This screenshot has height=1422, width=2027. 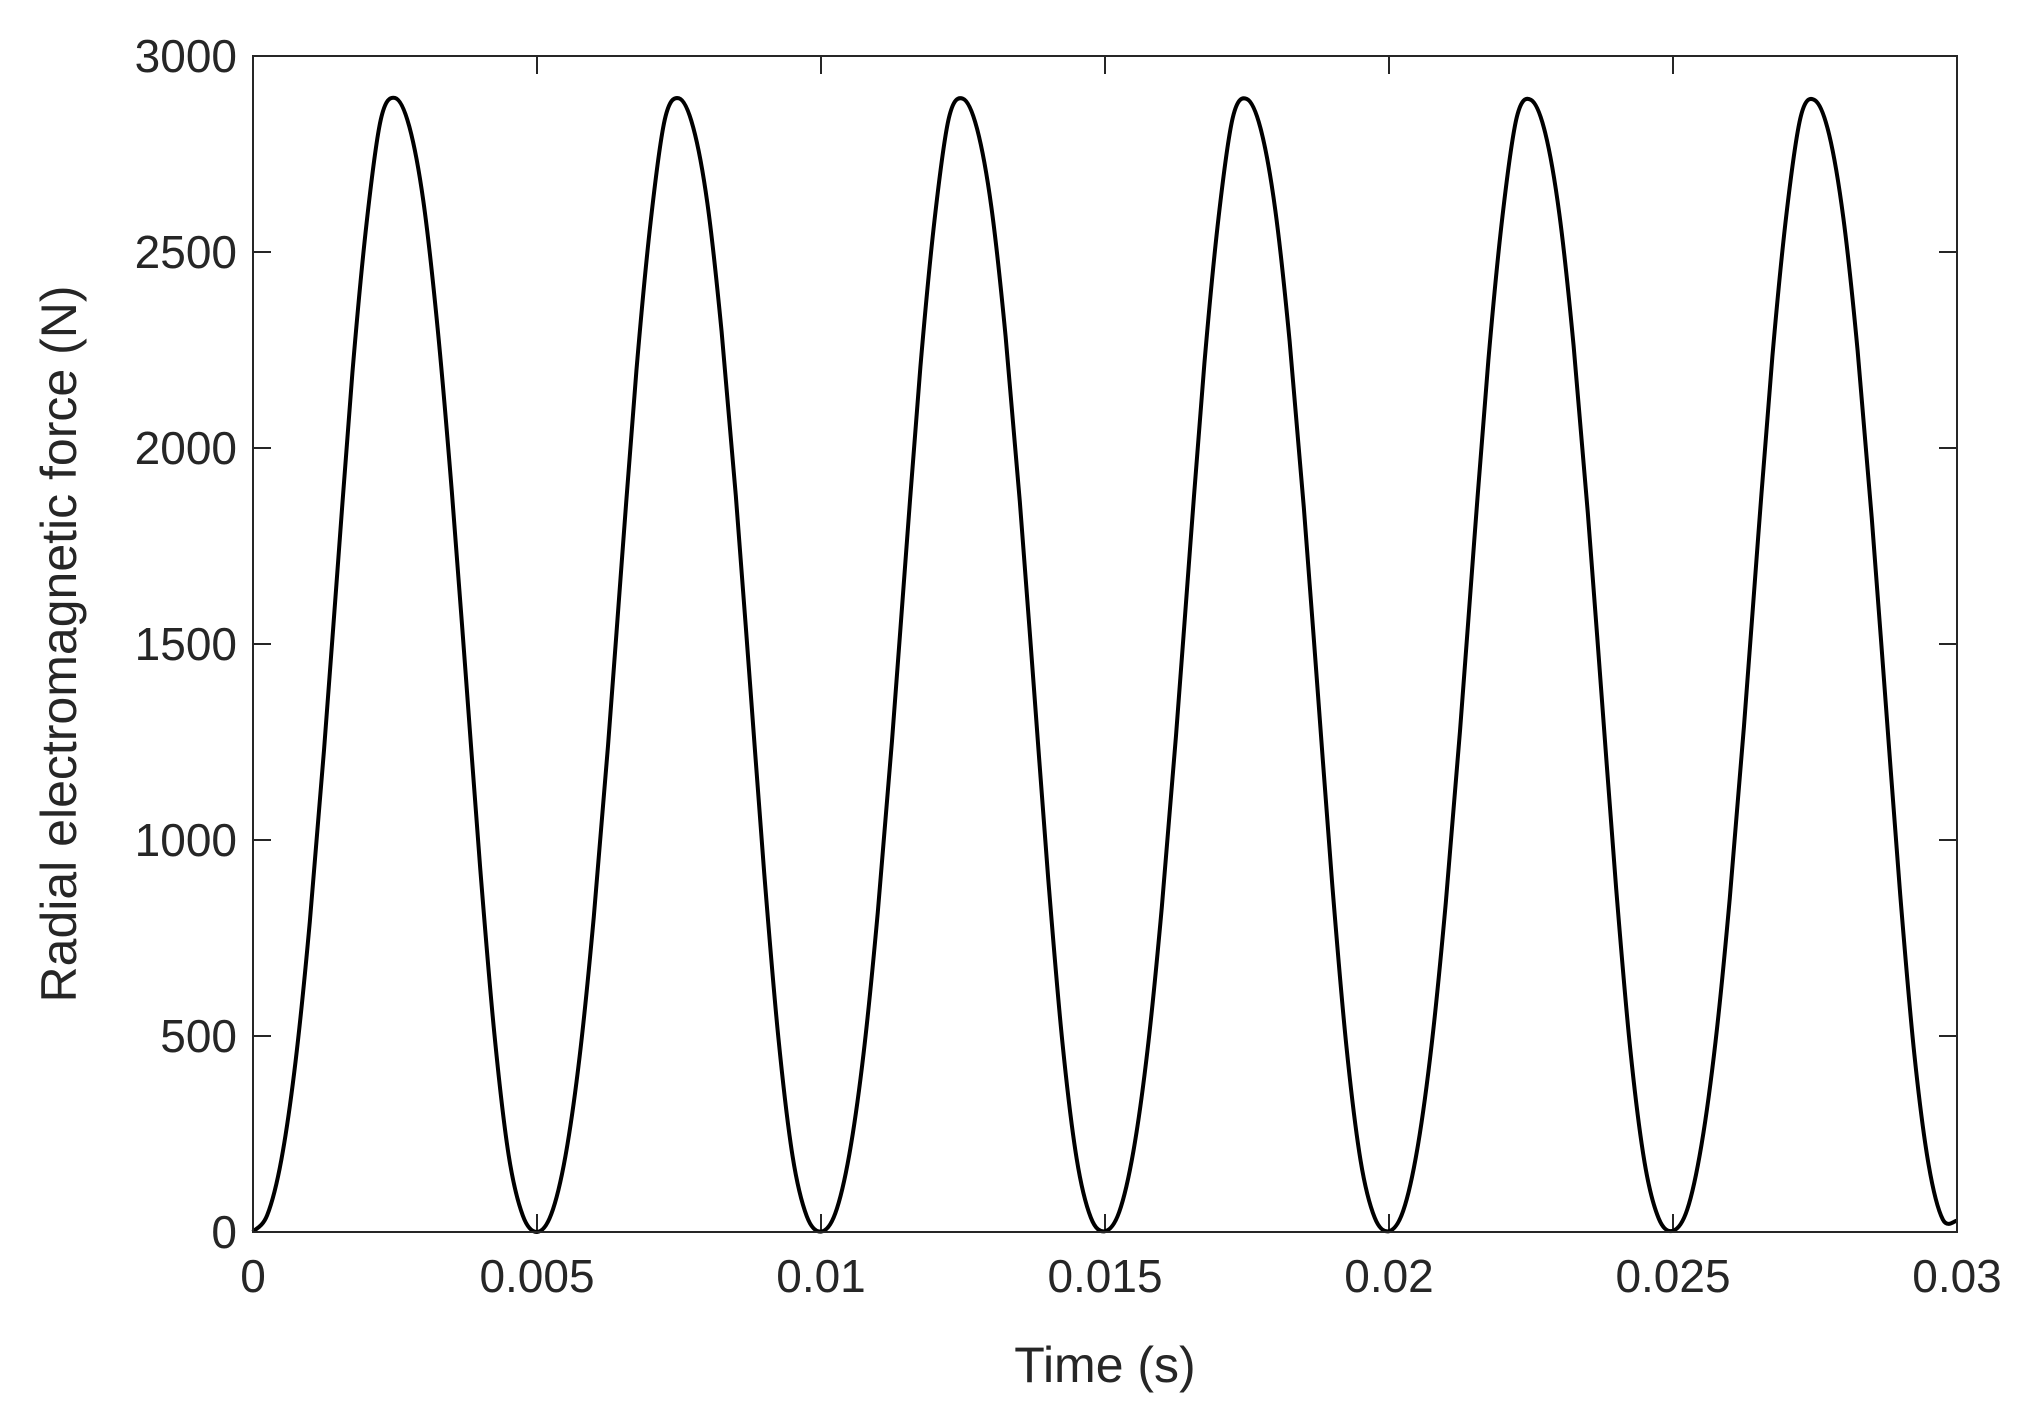 What do you see at coordinates (1389, 1276) in the screenshot?
I see `x-tick-label: 0.02` at bounding box center [1389, 1276].